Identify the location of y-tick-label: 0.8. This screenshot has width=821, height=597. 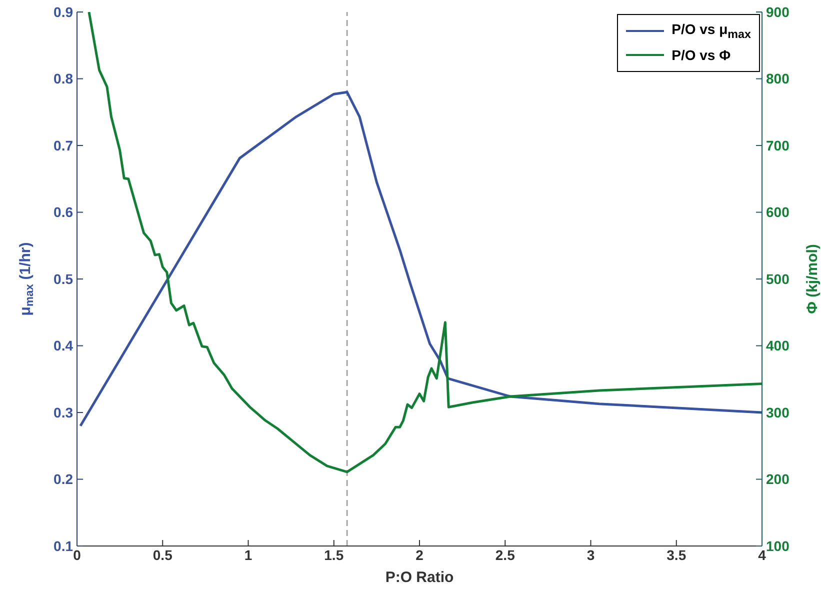
(64, 78).